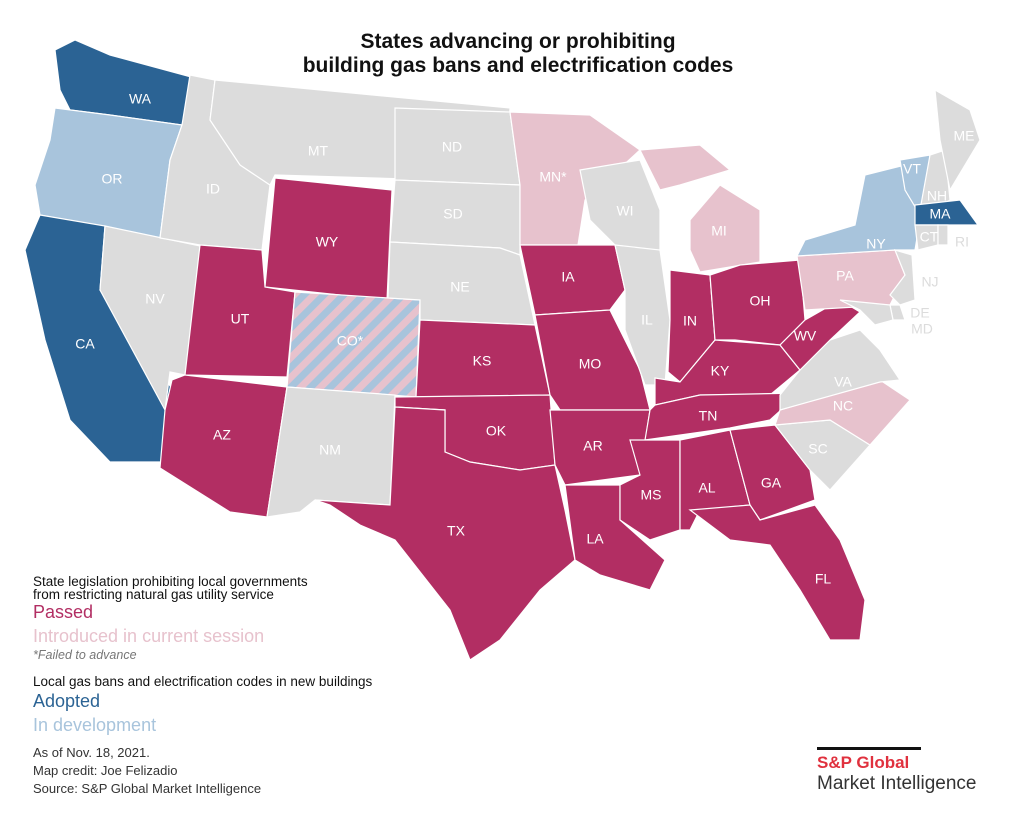 The image size is (1036, 814). I want to click on state-label-mt: MT, so click(318, 151).